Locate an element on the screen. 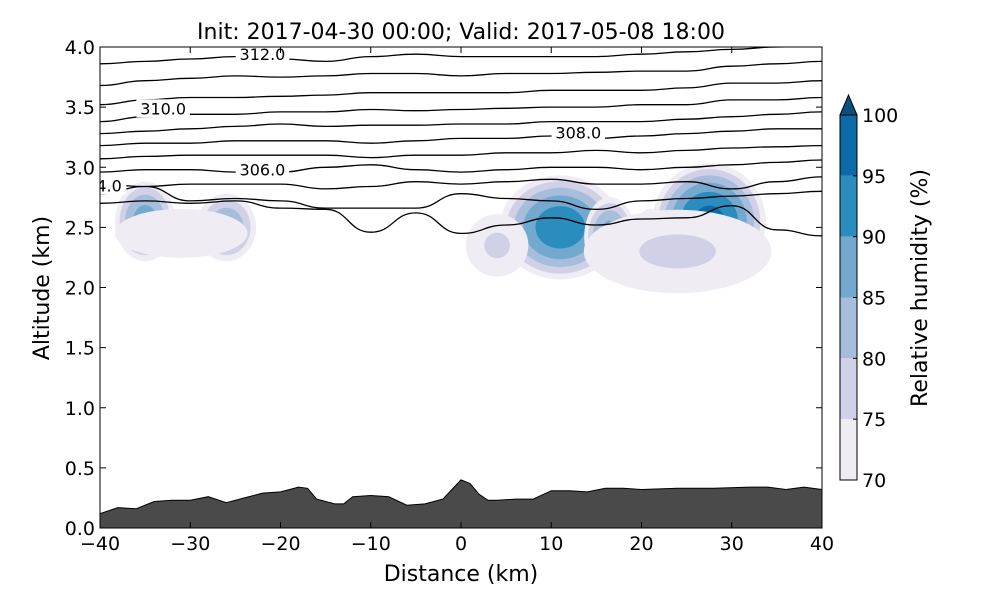 The image size is (1000, 600). colorbar: 70 75 80 85 90 95 100 is located at coordinates (868, 292).